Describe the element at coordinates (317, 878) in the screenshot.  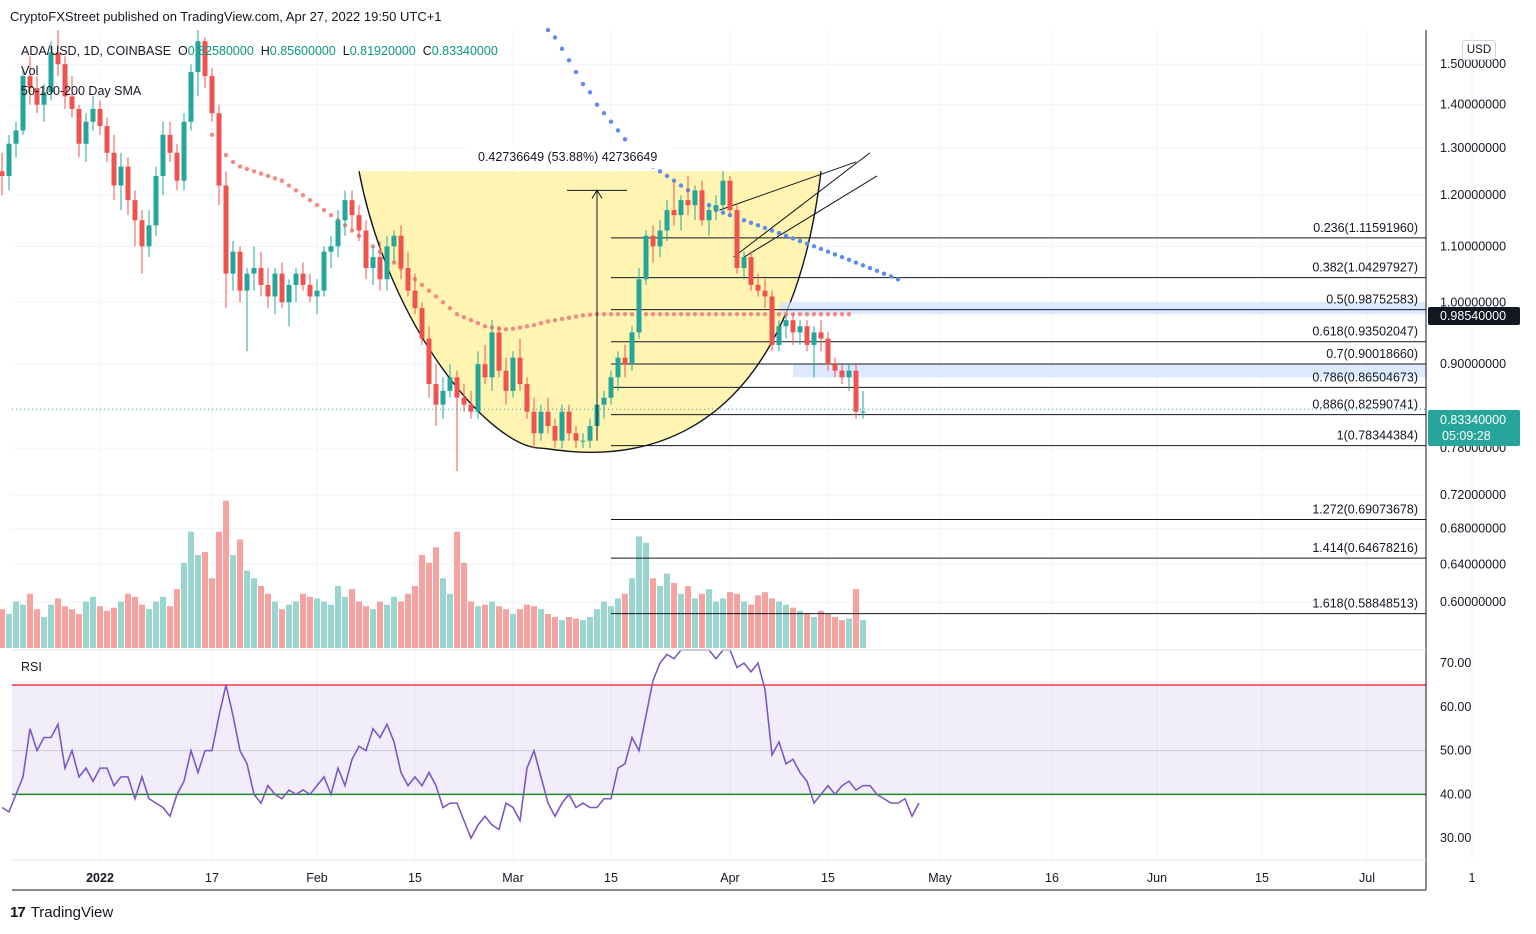
I see `time-tick-label: Feb` at that location.